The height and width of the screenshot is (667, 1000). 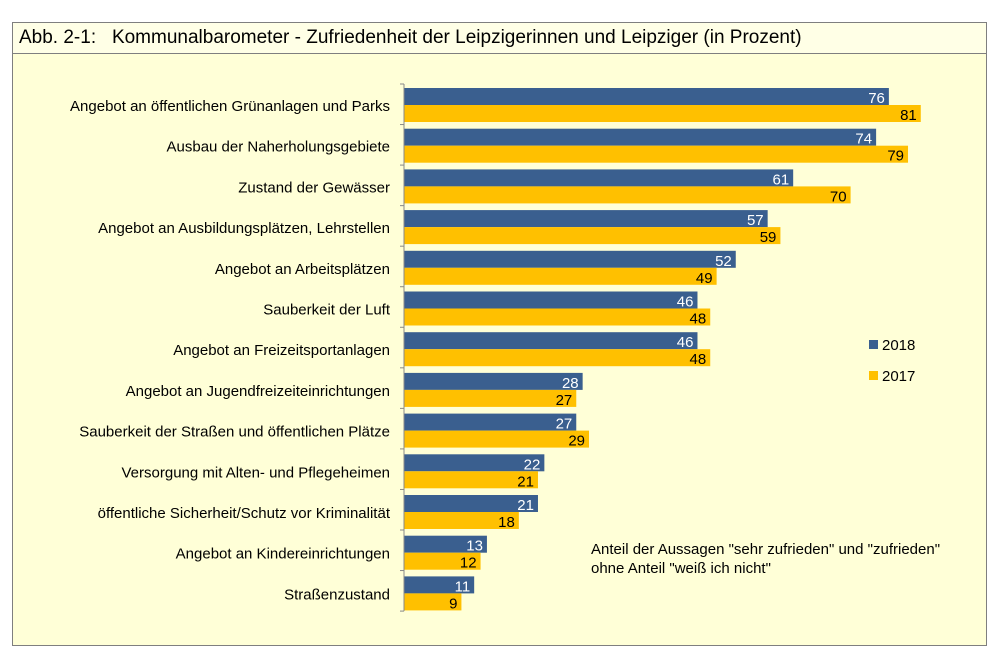 I want to click on category-label: Ausbau der Naherholungsgebiete, so click(x=279, y=147).